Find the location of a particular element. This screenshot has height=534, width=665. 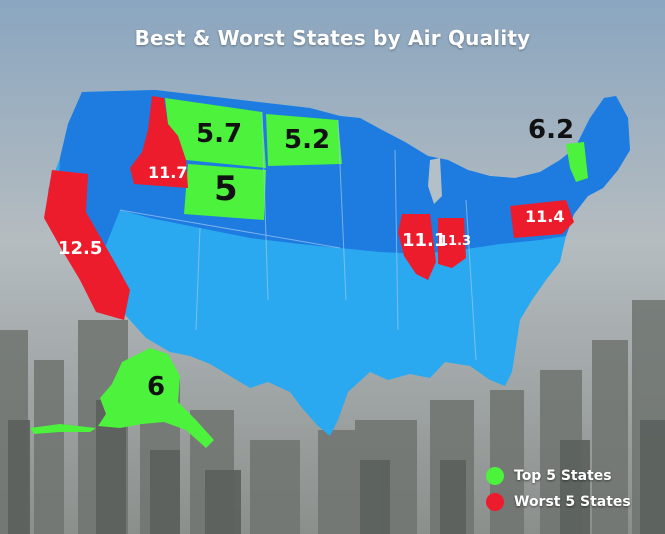

state-illinois is located at coordinates (417, 247).